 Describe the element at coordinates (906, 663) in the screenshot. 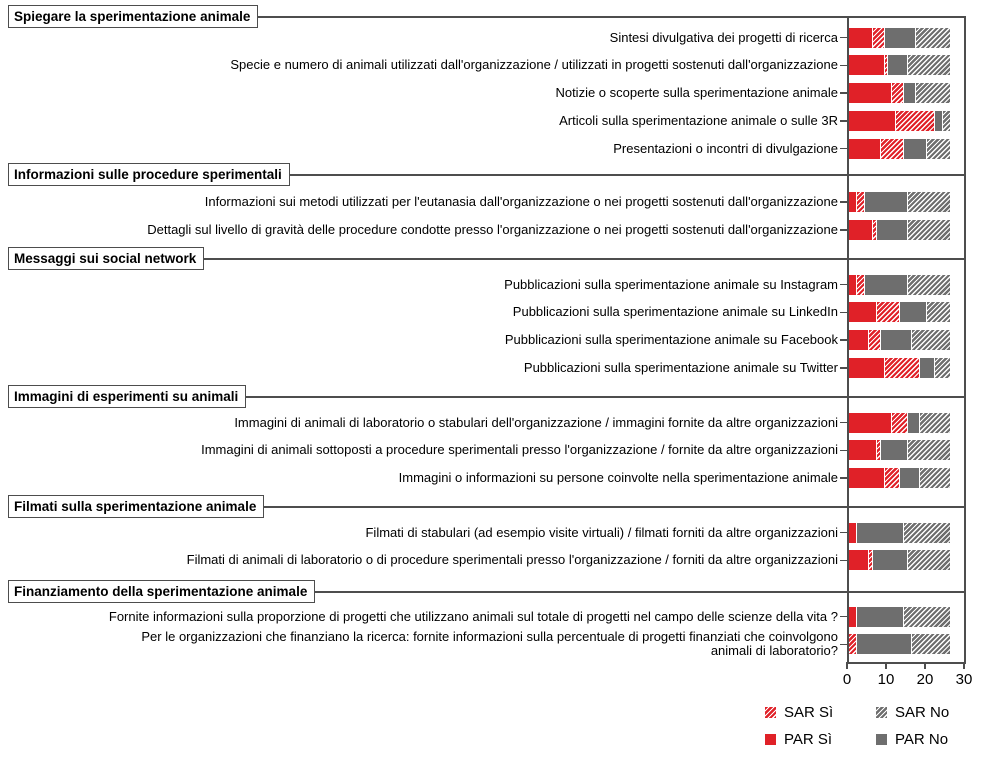

I see `x-axis-line` at that location.